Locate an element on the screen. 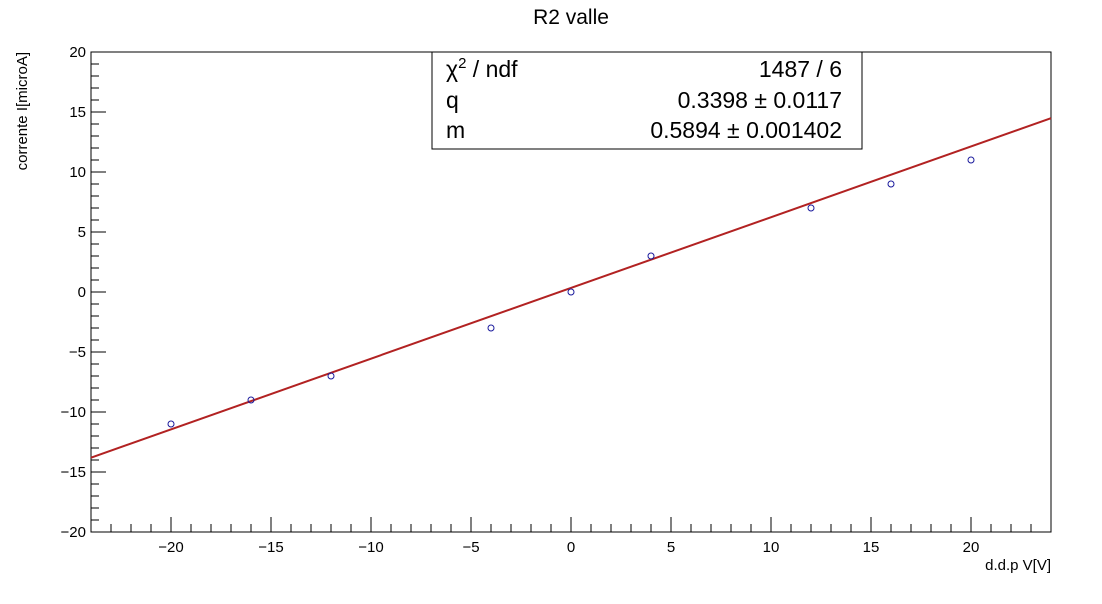 Image resolution: width=1102 pixels, height=604 pixels. y-axis: −20 −15 −10 −5 0 5 10 15 20 is located at coordinates (83, 292).